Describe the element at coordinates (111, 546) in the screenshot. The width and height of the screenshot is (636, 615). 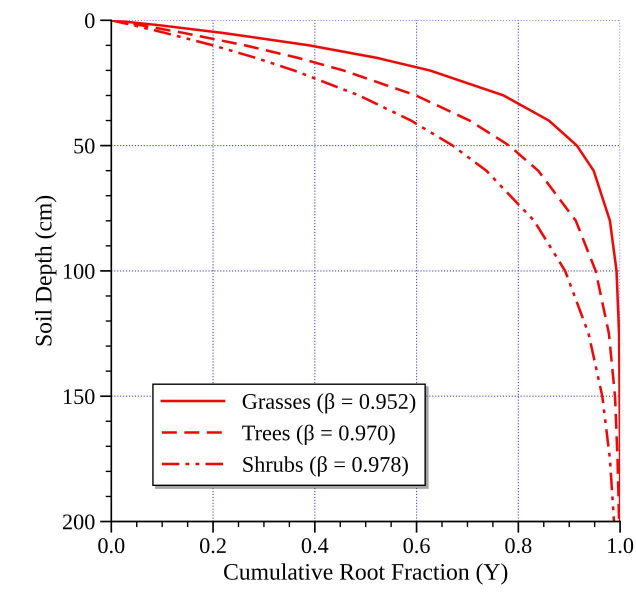
I see `x-tick-label: 0.0` at that location.